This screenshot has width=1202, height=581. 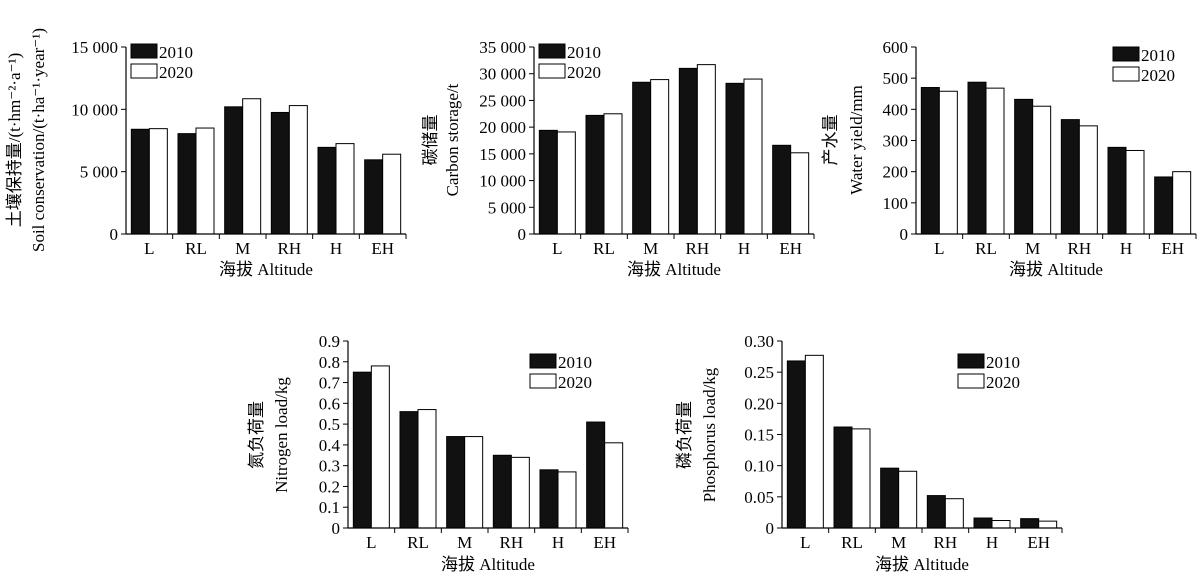 What do you see at coordinates (507, 207) in the screenshot?
I see `y-tick-label: 5 000` at bounding box center [507, 207].